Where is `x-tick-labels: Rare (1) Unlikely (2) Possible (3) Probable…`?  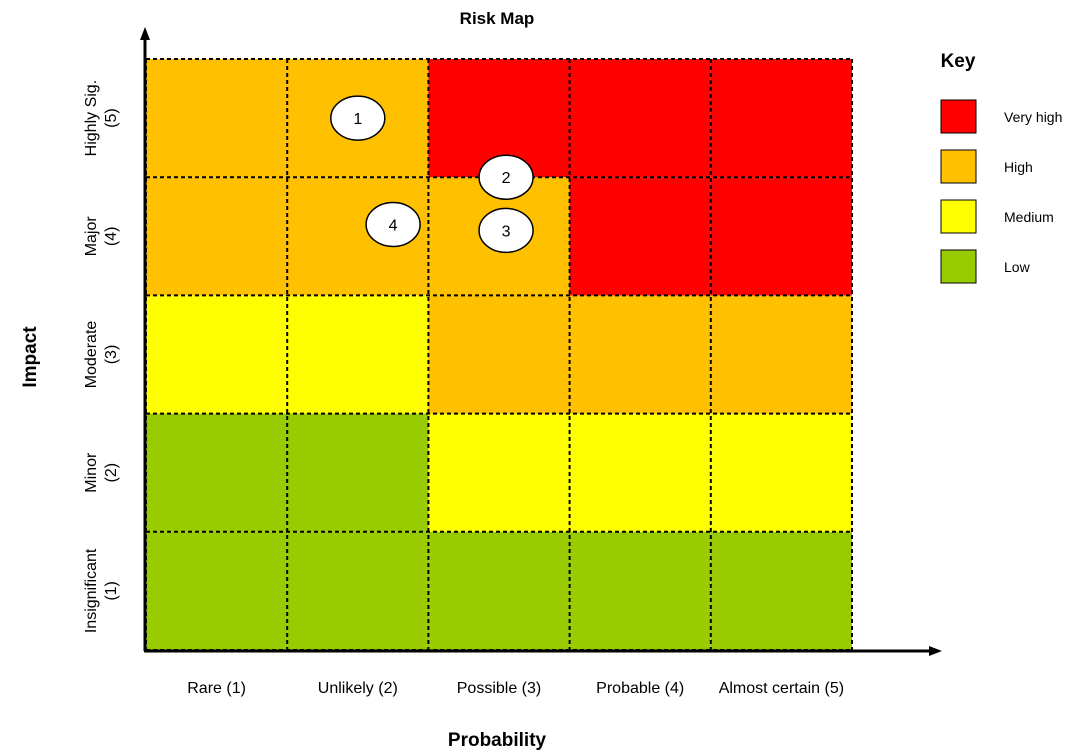
x-tick-labels: Rare (1) Unlikely (2) Possible (3) Probable… is located at coordinates (515, 688).